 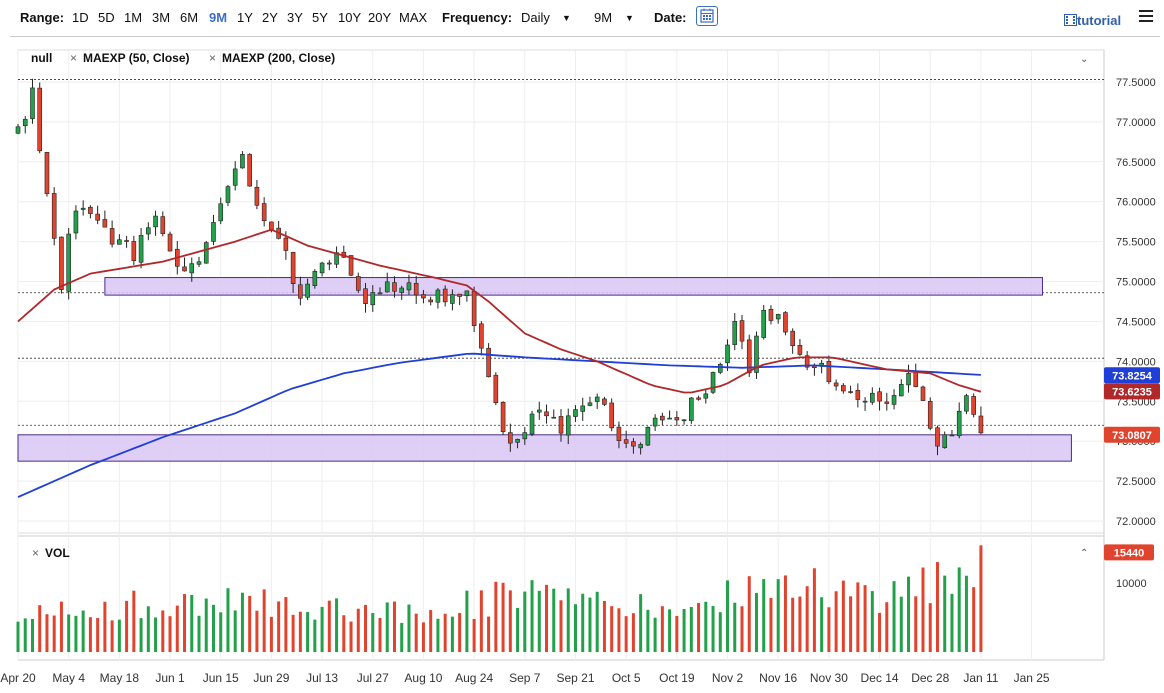 I want to click on range-button-9m: 9M, so click(x=218, y=17).